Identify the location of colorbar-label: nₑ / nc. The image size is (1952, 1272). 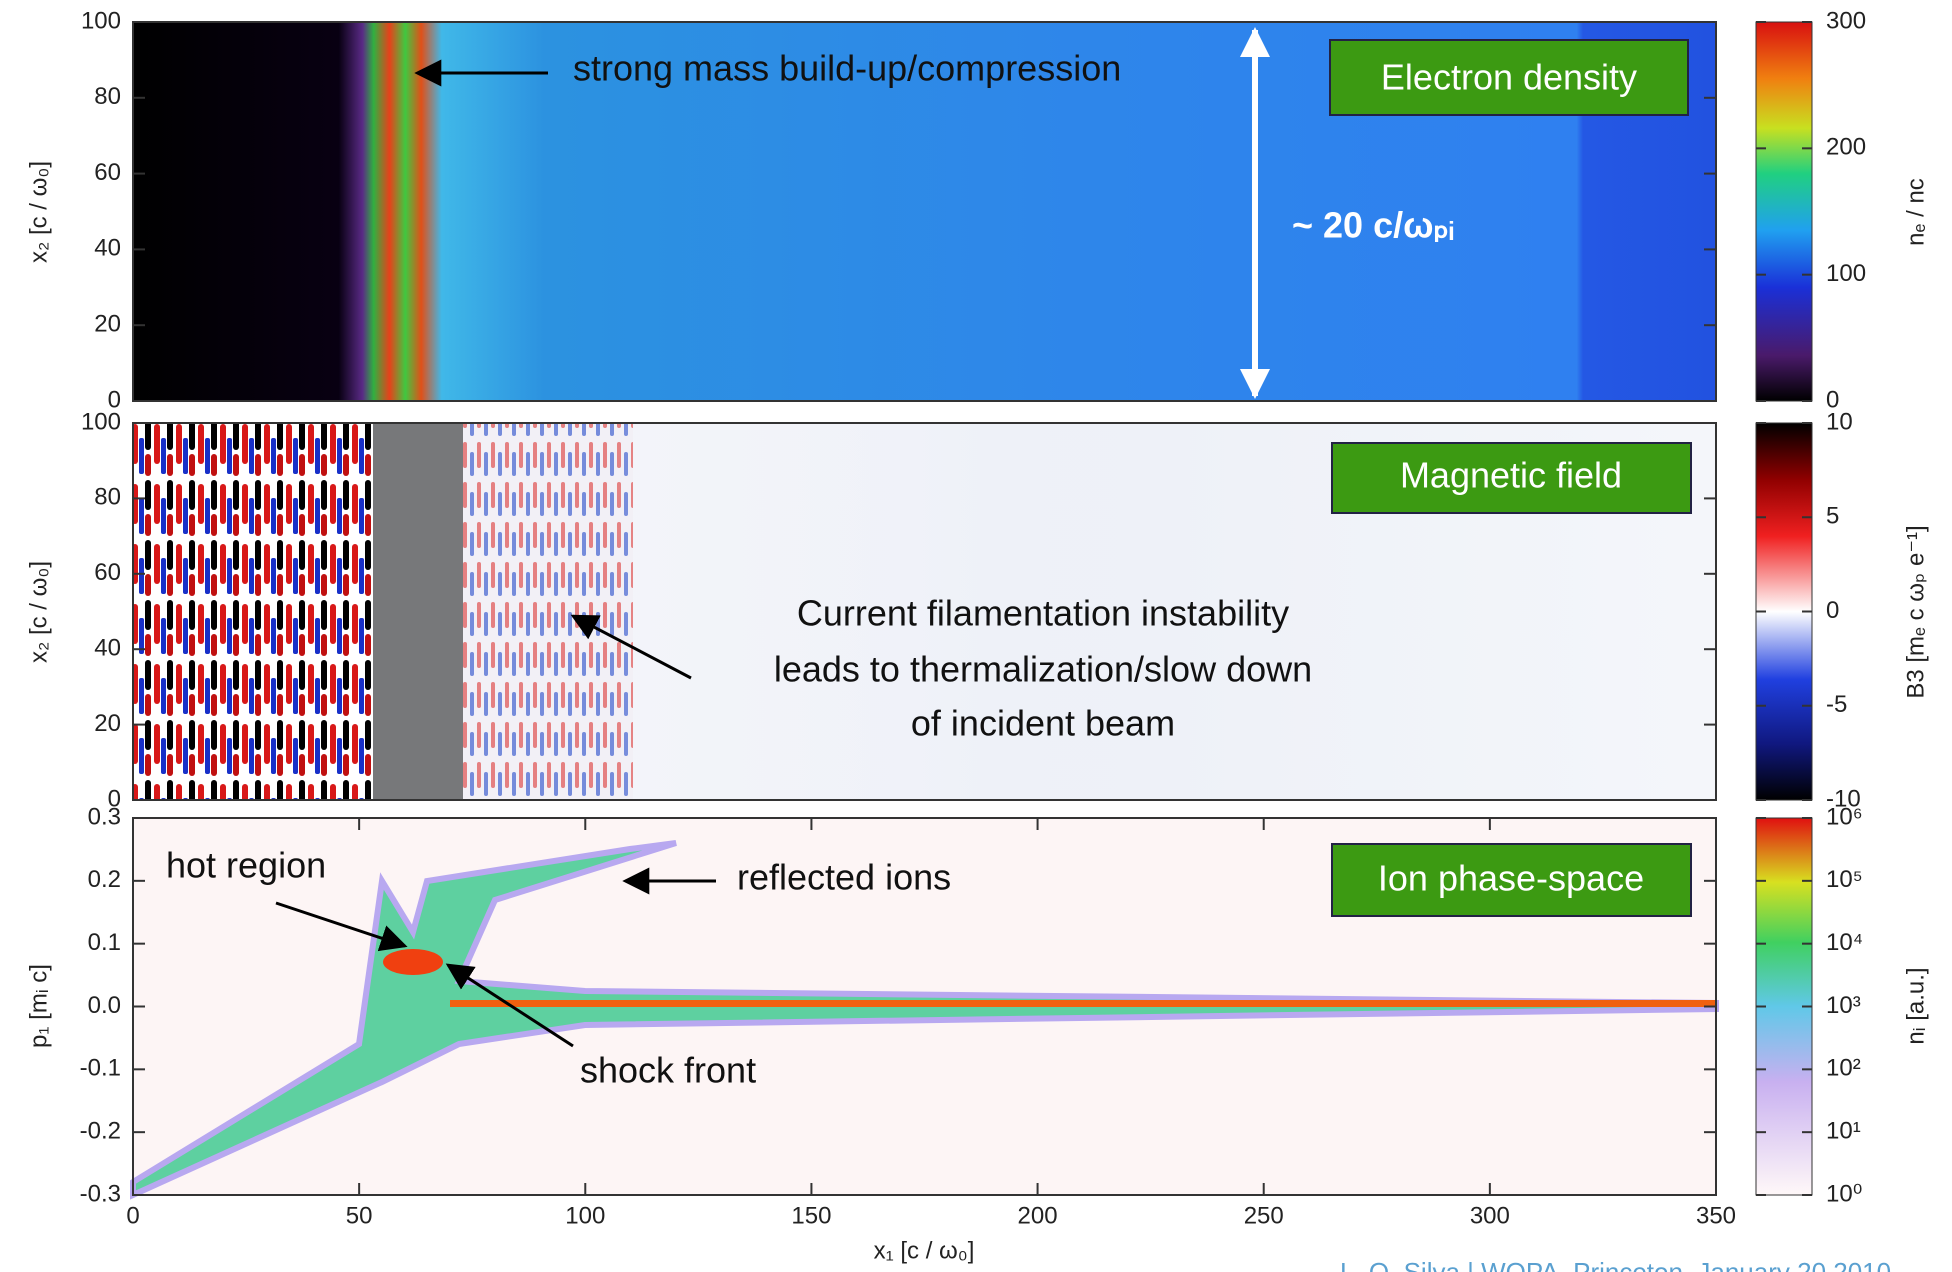
(1915, 212).